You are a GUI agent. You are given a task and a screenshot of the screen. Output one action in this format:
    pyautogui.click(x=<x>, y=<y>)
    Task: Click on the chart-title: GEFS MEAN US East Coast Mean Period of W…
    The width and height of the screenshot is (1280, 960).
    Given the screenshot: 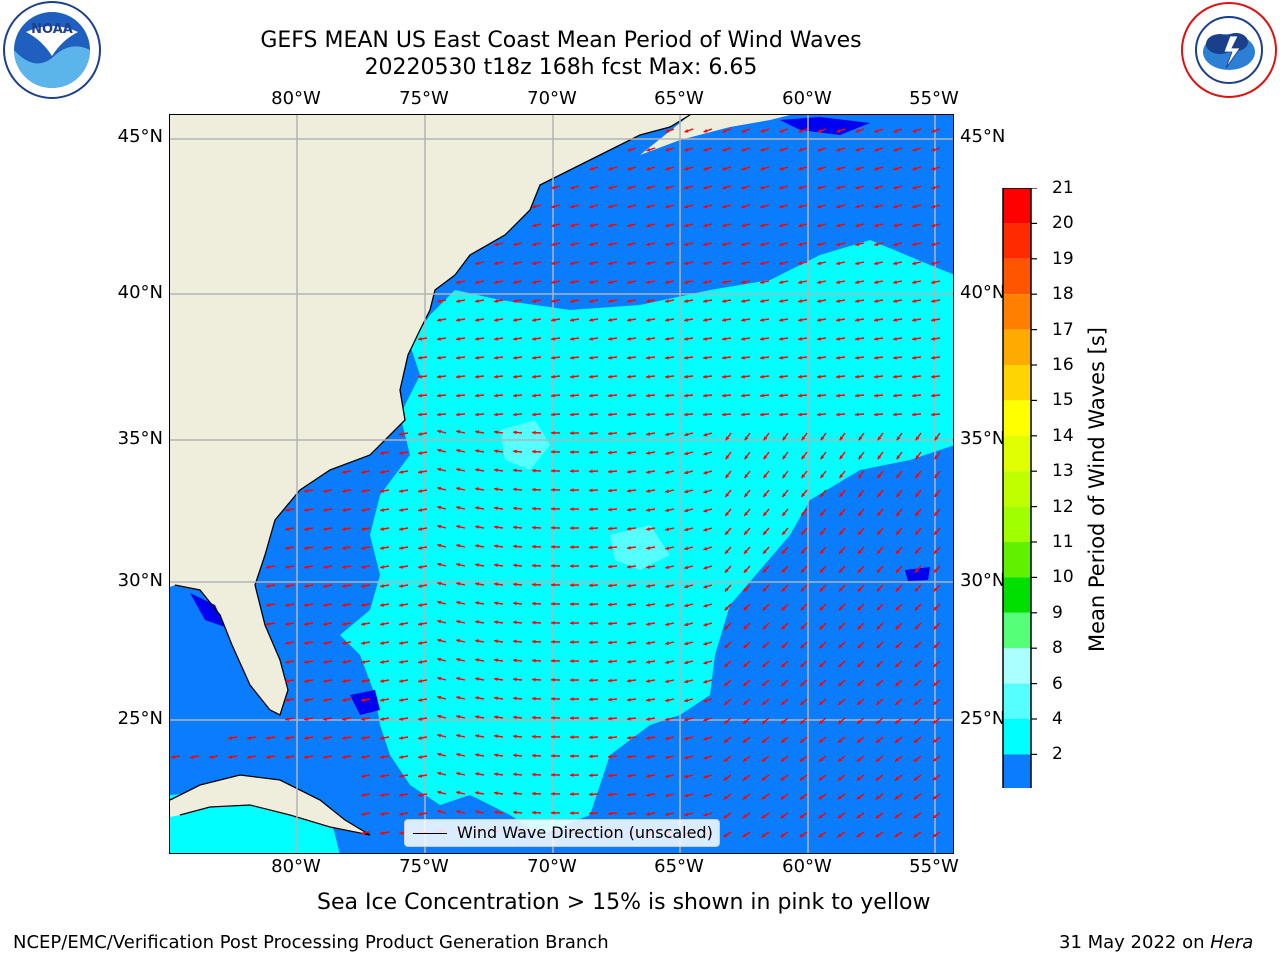 What is the action you would take?
    pyautogui.click(x=561, y=40)
    